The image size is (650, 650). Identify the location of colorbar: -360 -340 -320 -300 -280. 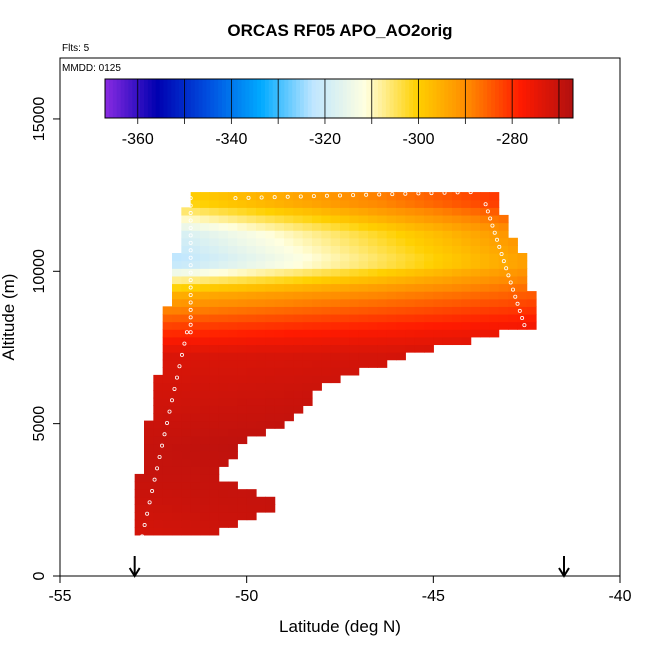
(339, 113).